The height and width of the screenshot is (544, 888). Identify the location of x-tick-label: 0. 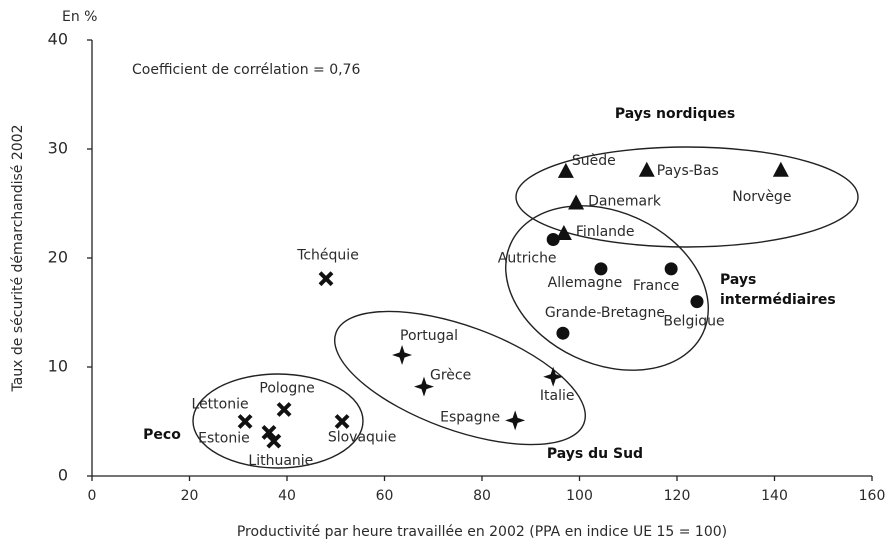
(92, 496).